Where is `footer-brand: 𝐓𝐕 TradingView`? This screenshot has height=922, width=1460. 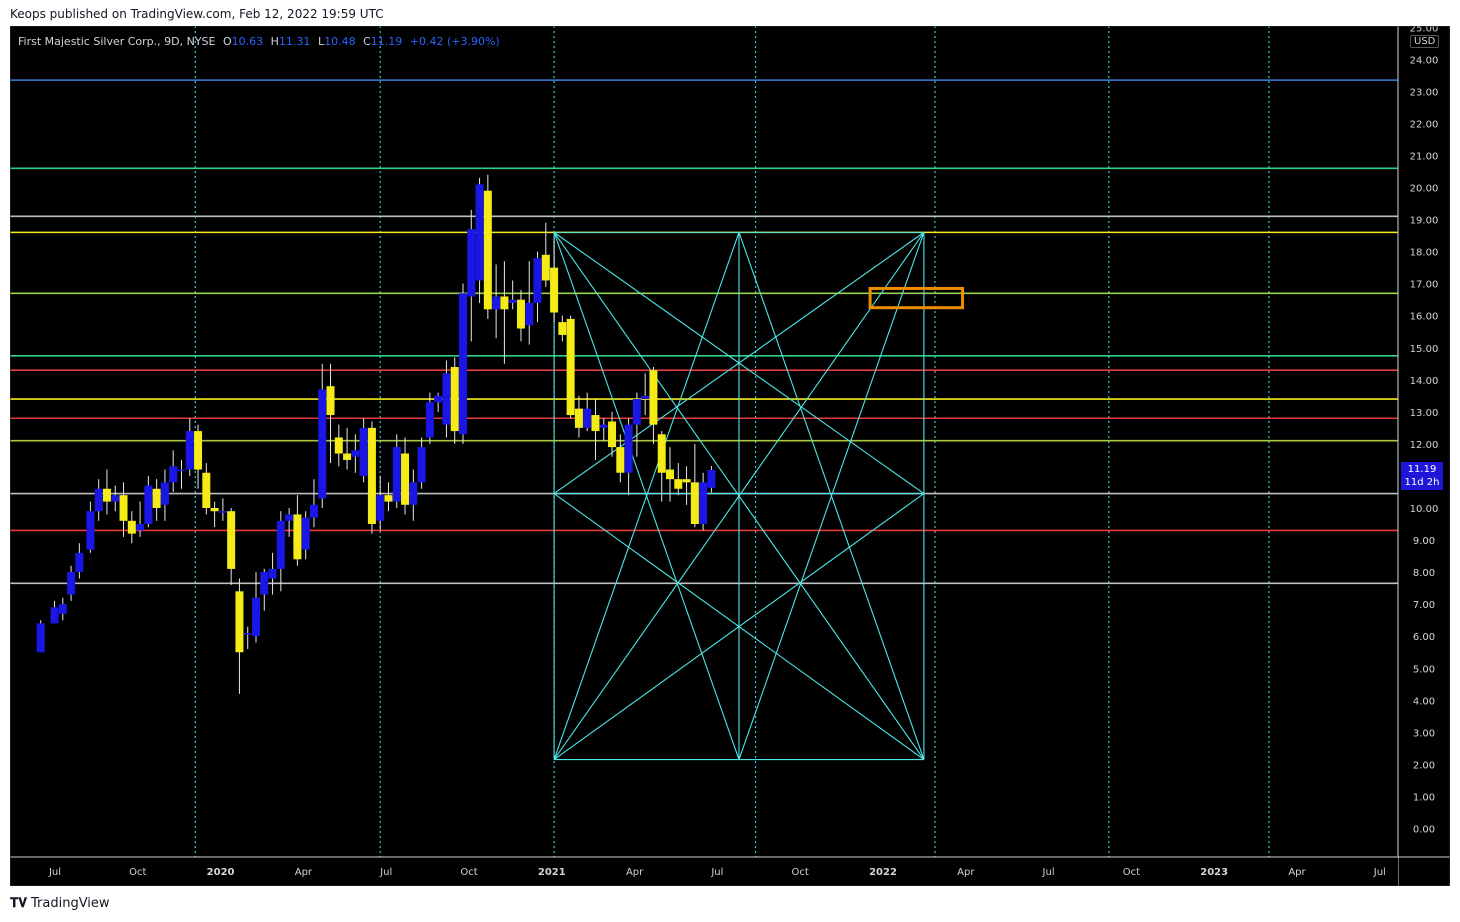 footer-brand: 𝐓𝐕 TradingView is located at coordinates (60, 903).